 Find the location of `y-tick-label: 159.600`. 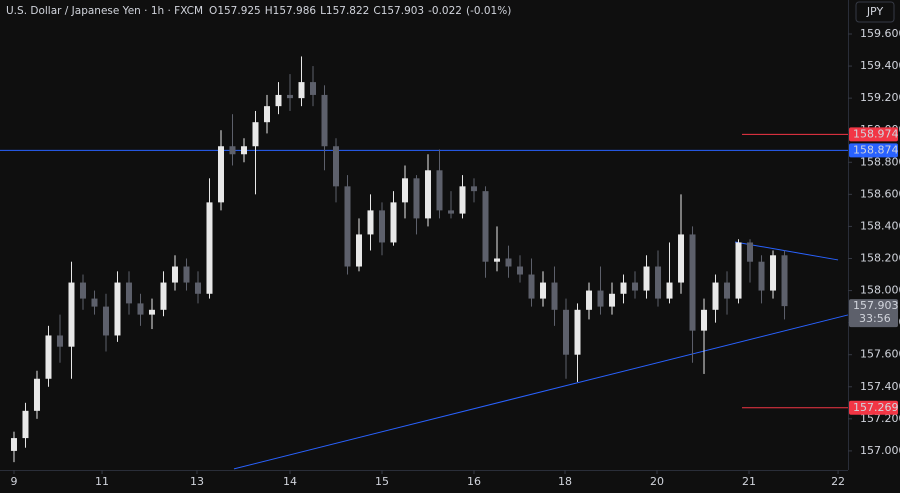

y-tick-label: 159.600 is located at coordinates (880, 33).